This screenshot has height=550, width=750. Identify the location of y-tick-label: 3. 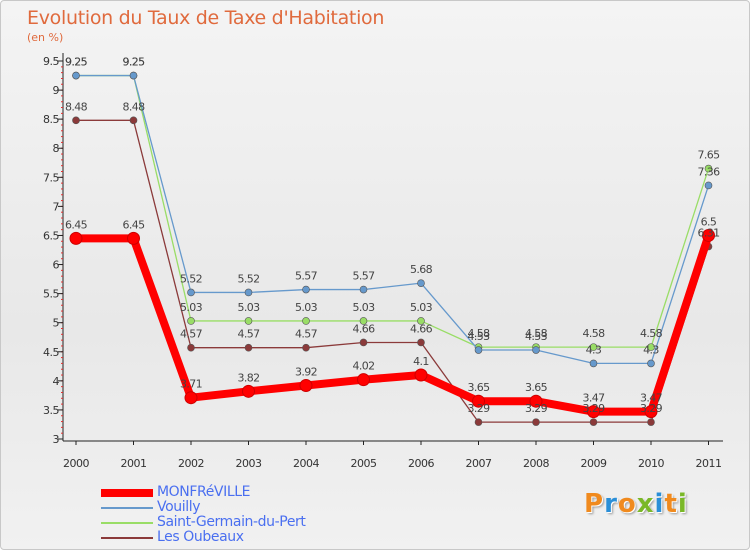
(56, 439).